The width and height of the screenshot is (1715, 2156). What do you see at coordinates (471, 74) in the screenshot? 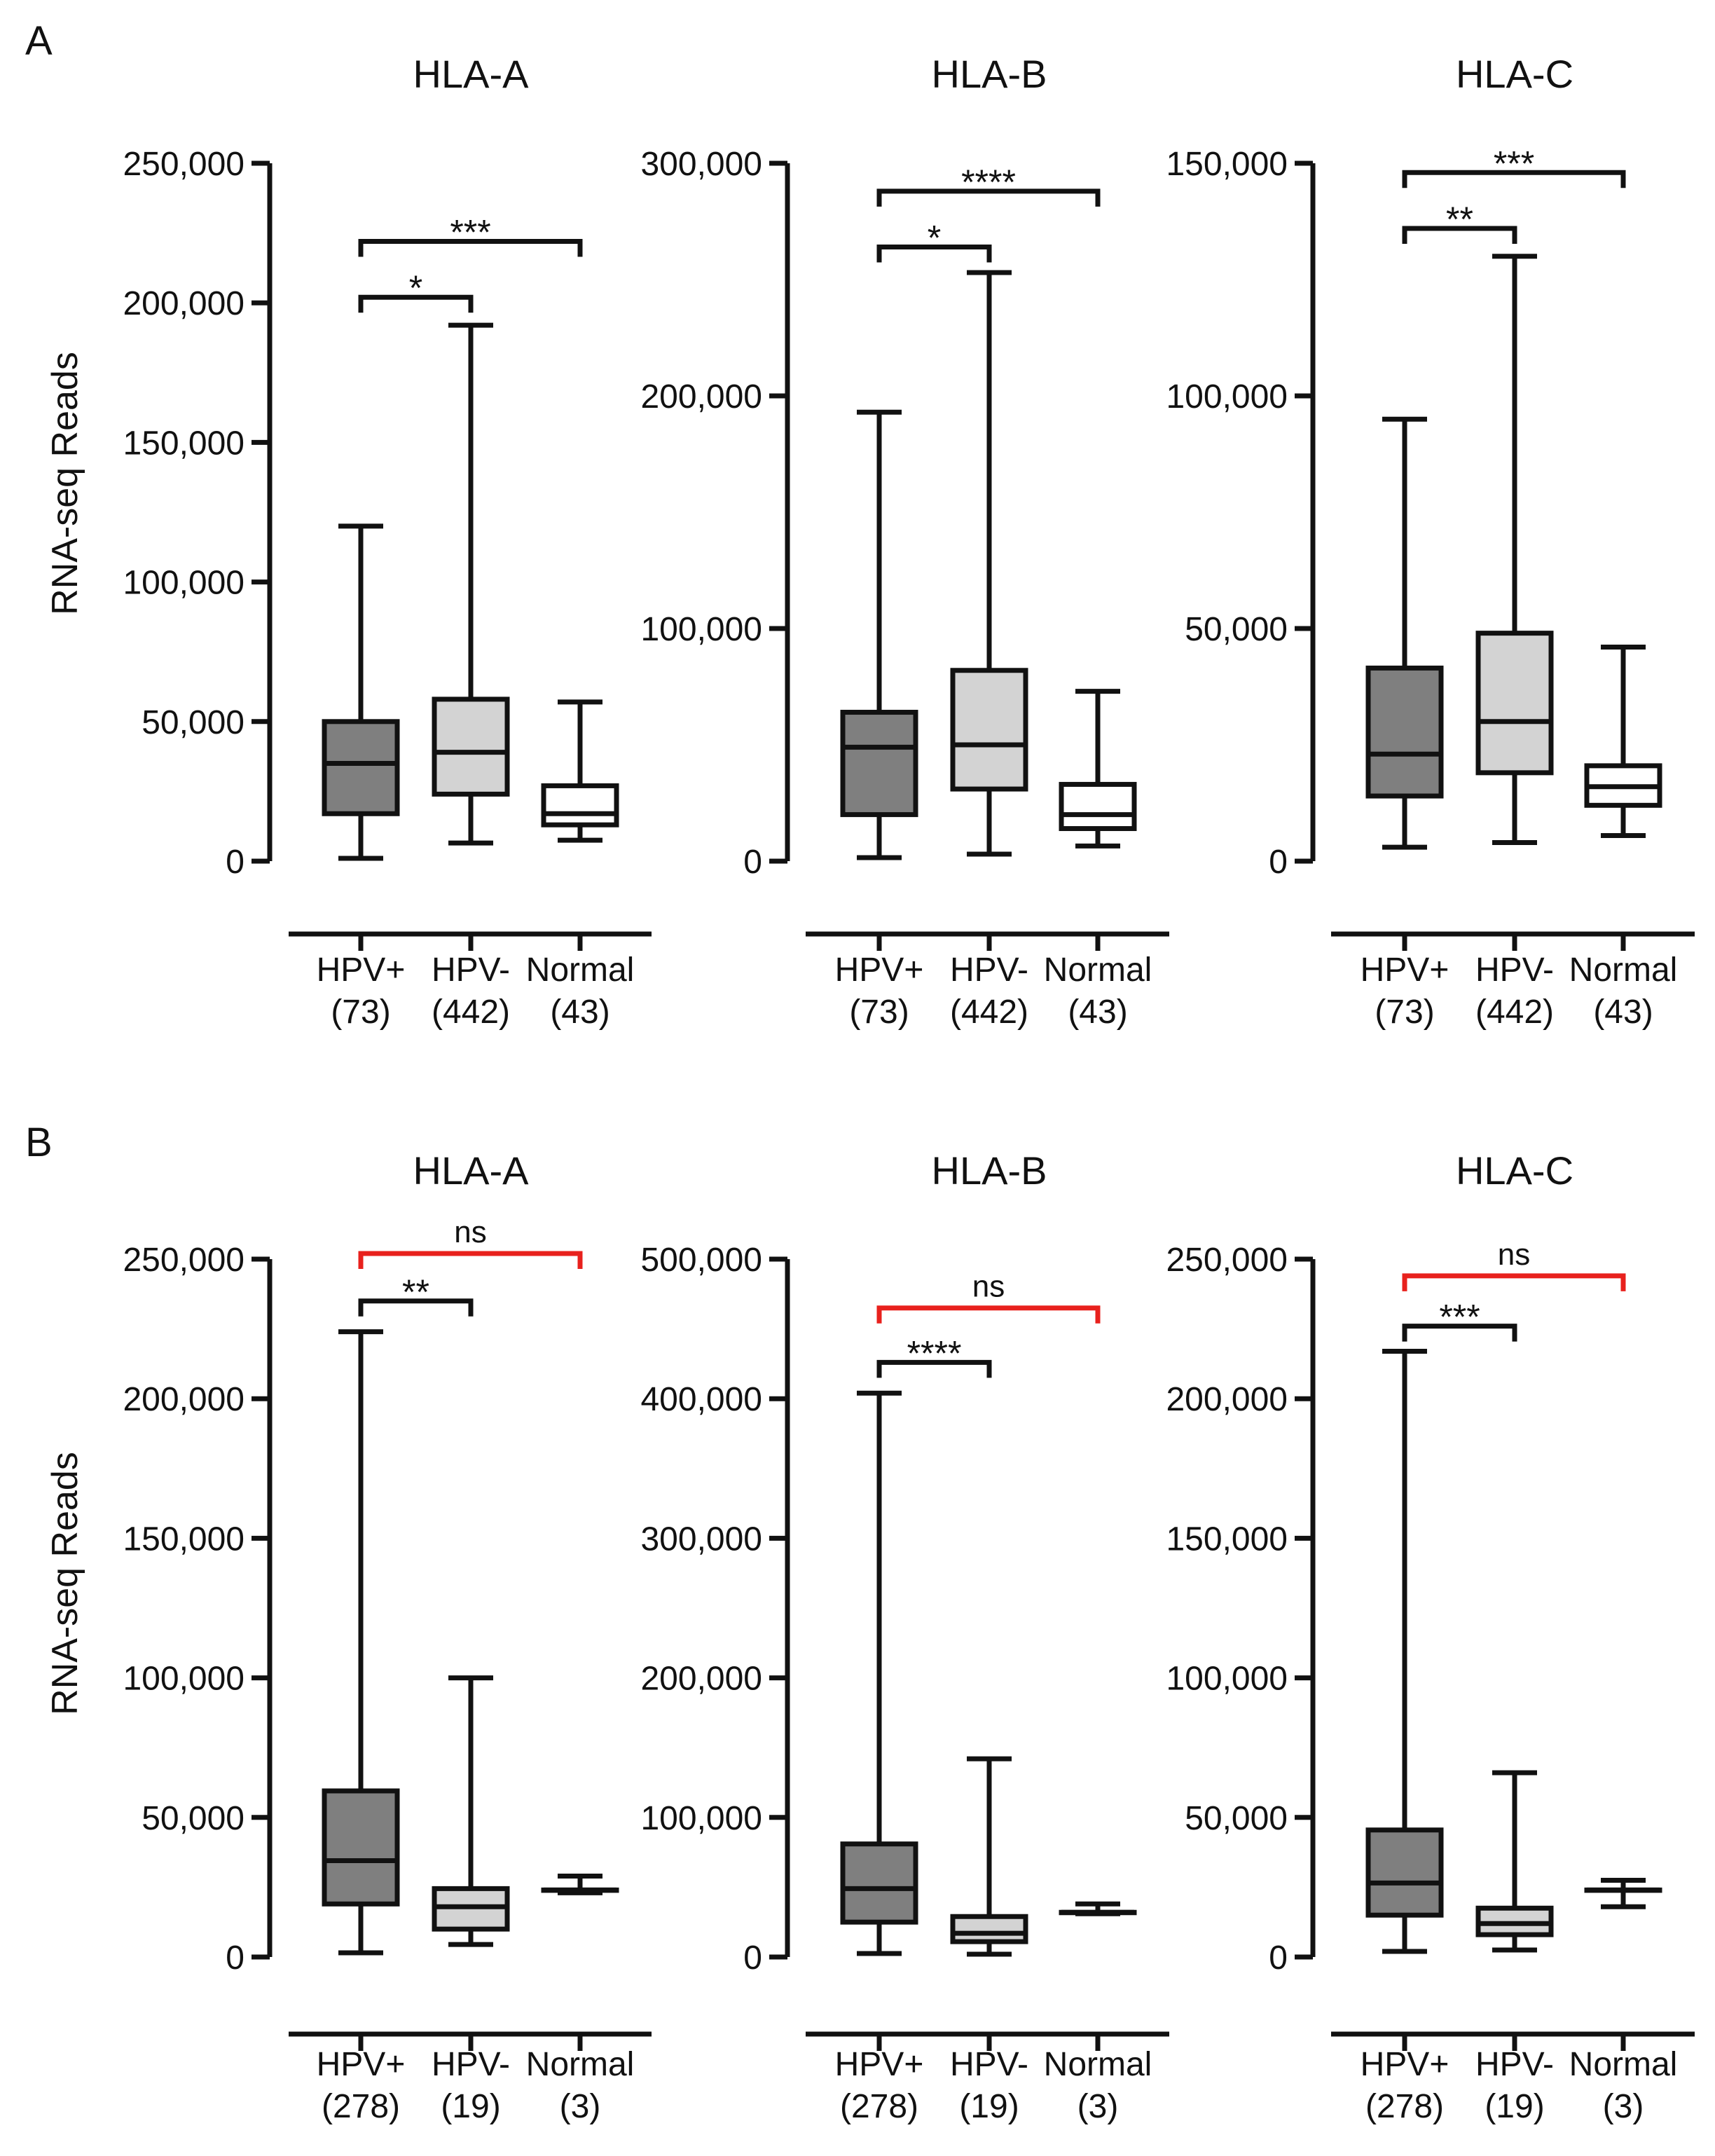
I see `chart-title-a-hla-a: HLA-A` at bounding box center [471, 74].